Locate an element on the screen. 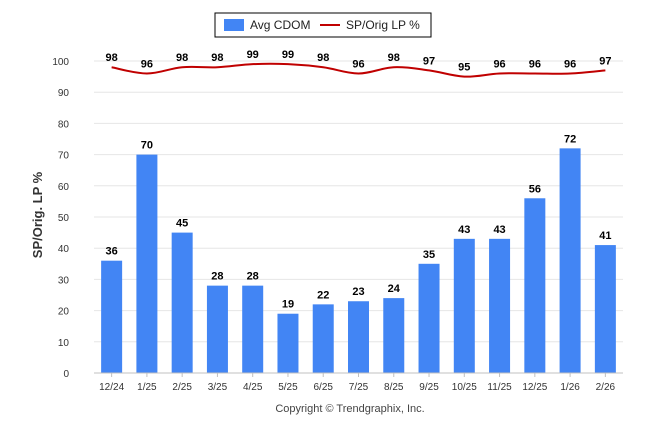 This screenshot has width=646, height=434. y-axis-title: SP/Orig. LP % is located at coordinates (37, 214).